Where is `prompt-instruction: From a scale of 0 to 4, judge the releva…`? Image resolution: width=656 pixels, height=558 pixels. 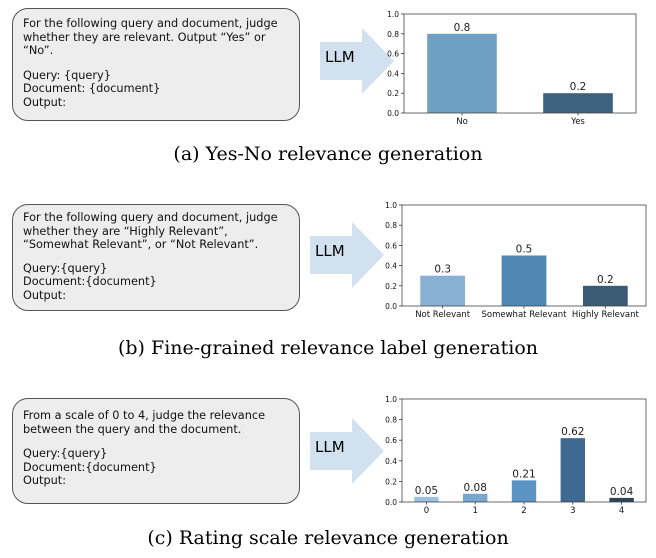 prompt-instruction: From a scale of 0 to 4, judge the releva… is located at coordinates (144, 422).